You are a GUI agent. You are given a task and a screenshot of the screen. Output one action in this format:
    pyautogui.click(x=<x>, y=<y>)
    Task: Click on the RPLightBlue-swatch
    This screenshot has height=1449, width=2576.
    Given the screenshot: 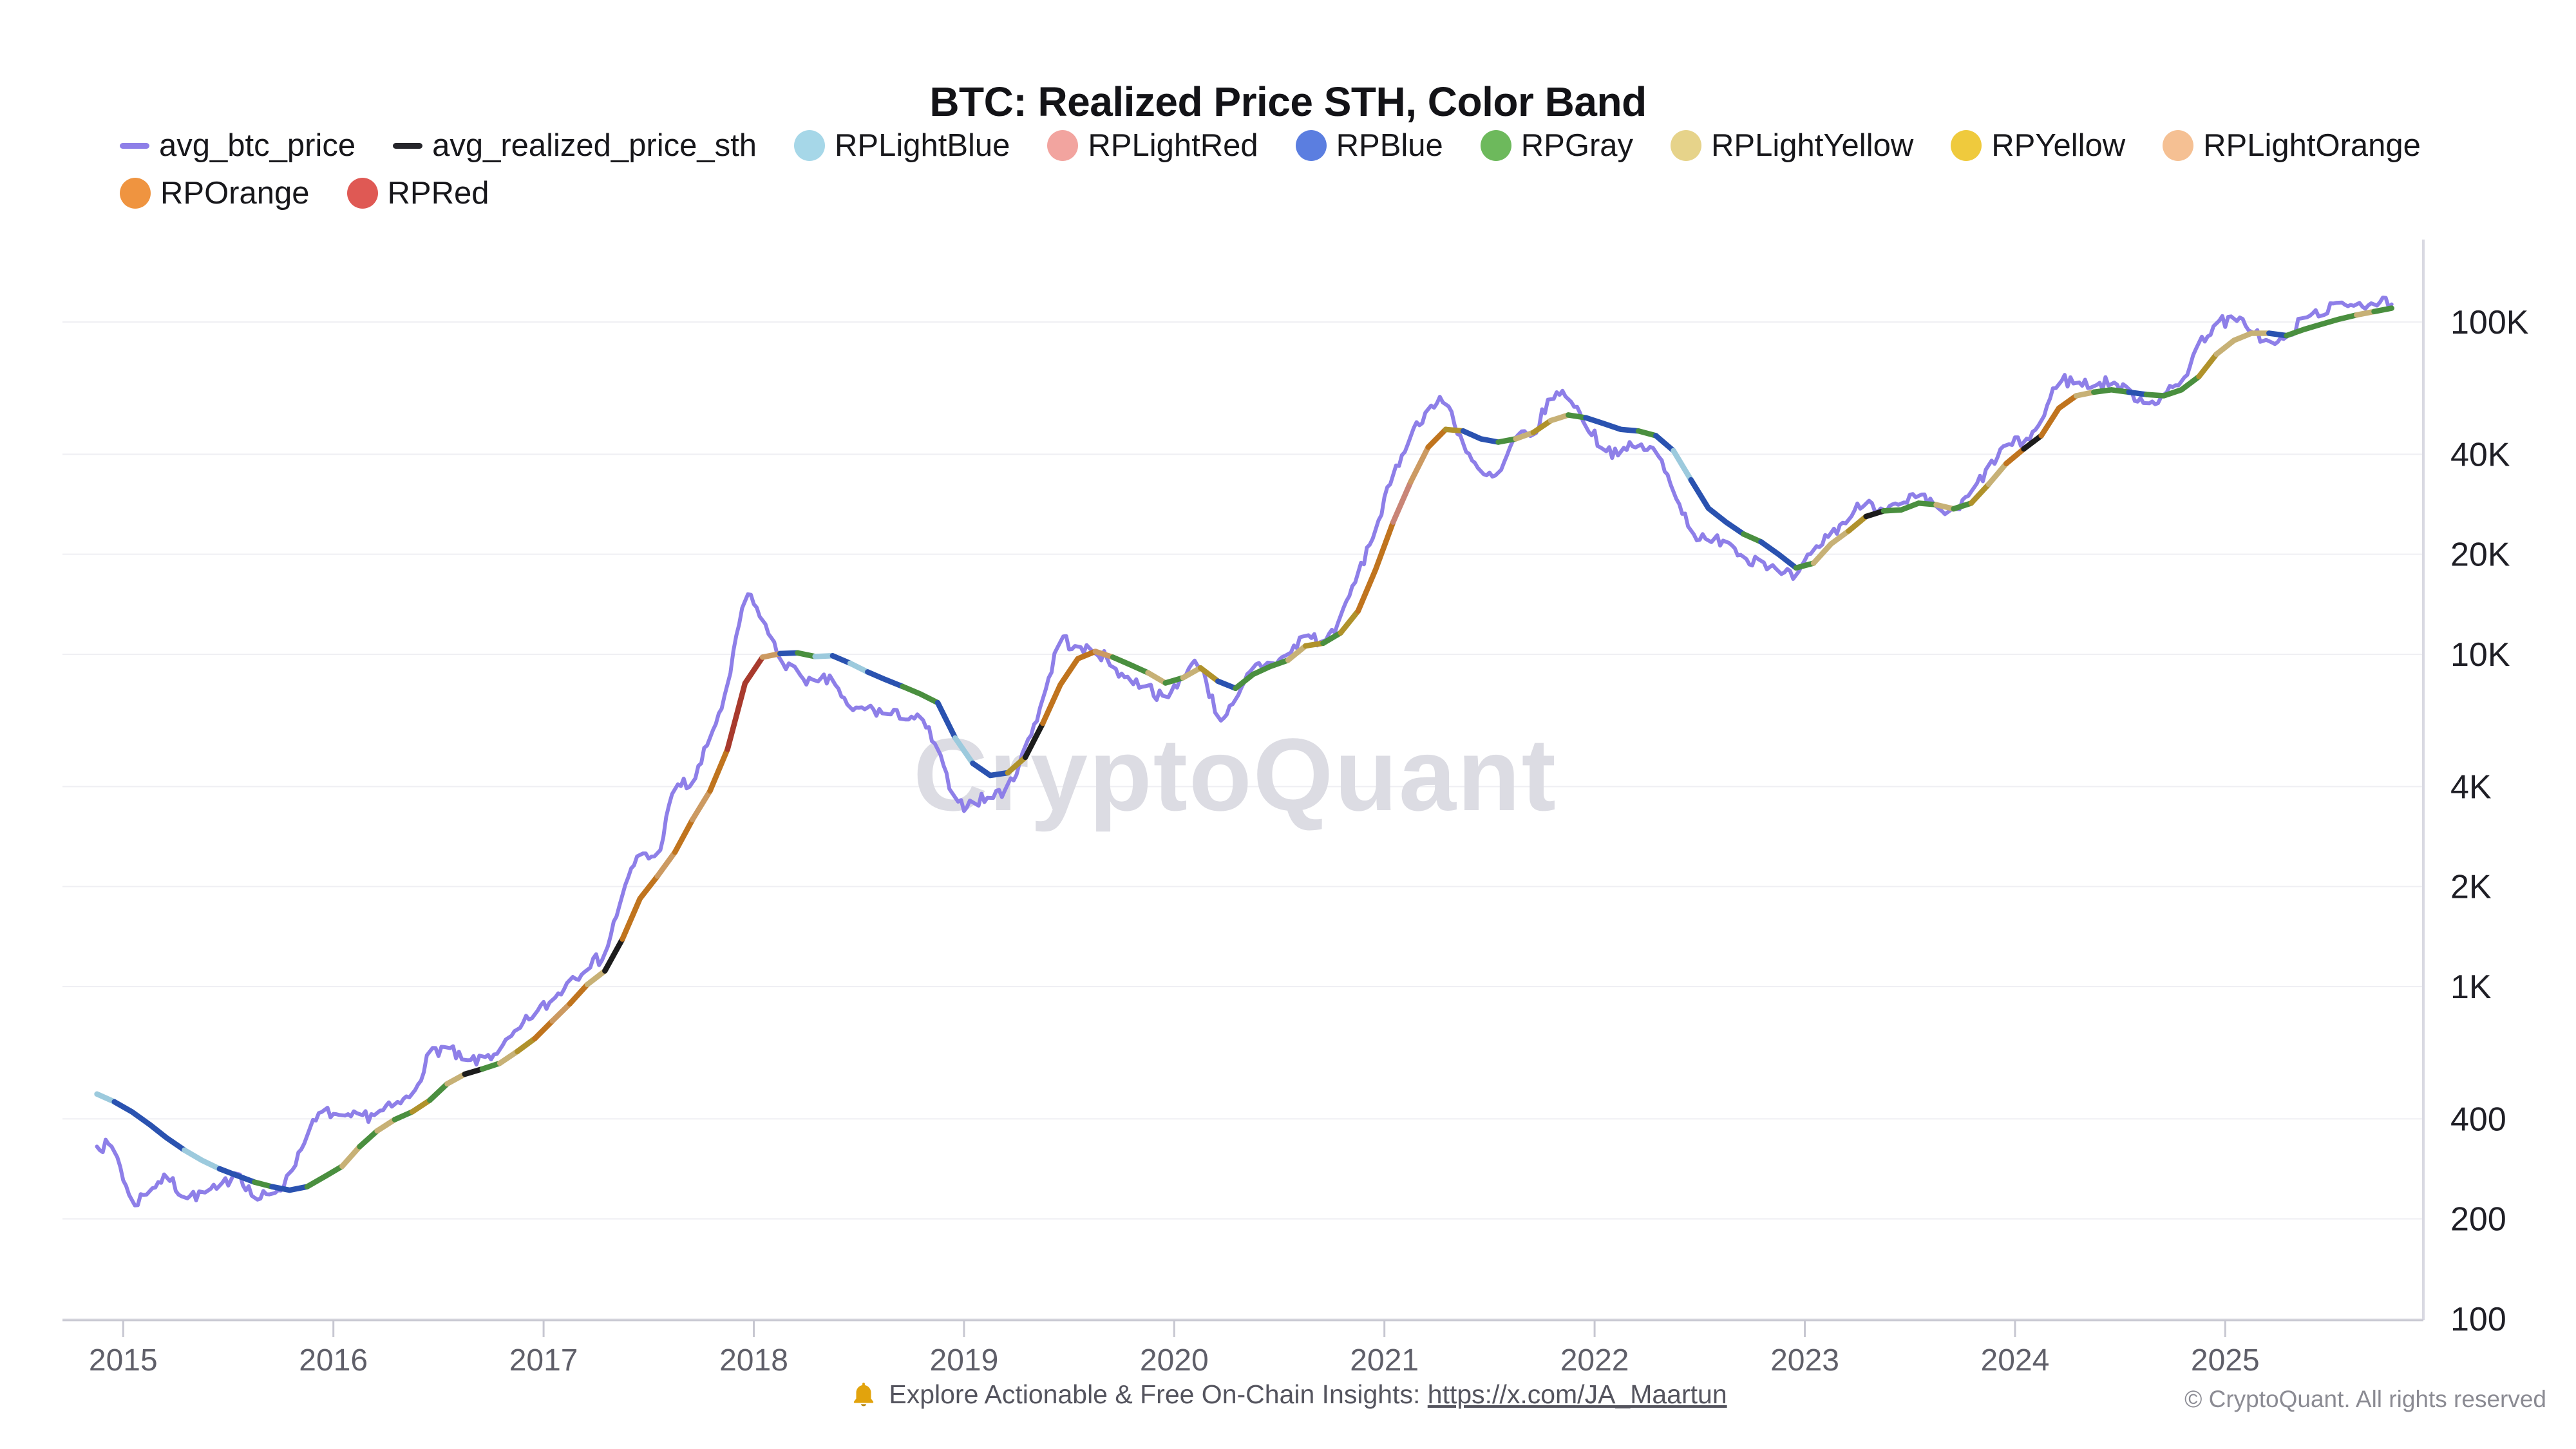 What is the action you would take?
    pyautogui.click(x=810, y=145)
    